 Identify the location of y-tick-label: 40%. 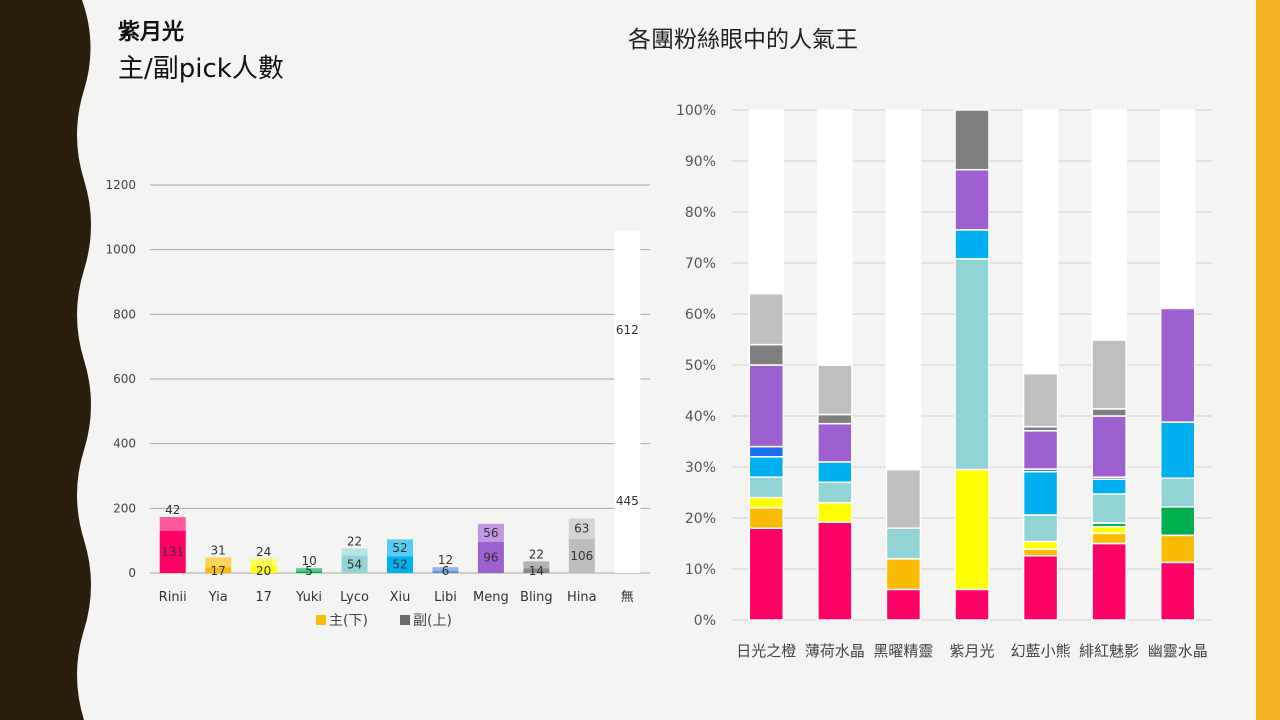
(700, 417).